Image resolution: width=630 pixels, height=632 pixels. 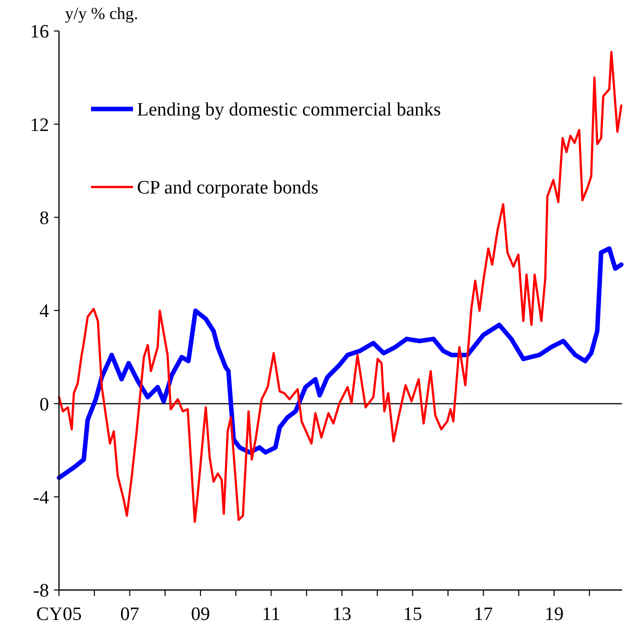 I want to click on x-tick-label: 07, so click(x=130, y=614).